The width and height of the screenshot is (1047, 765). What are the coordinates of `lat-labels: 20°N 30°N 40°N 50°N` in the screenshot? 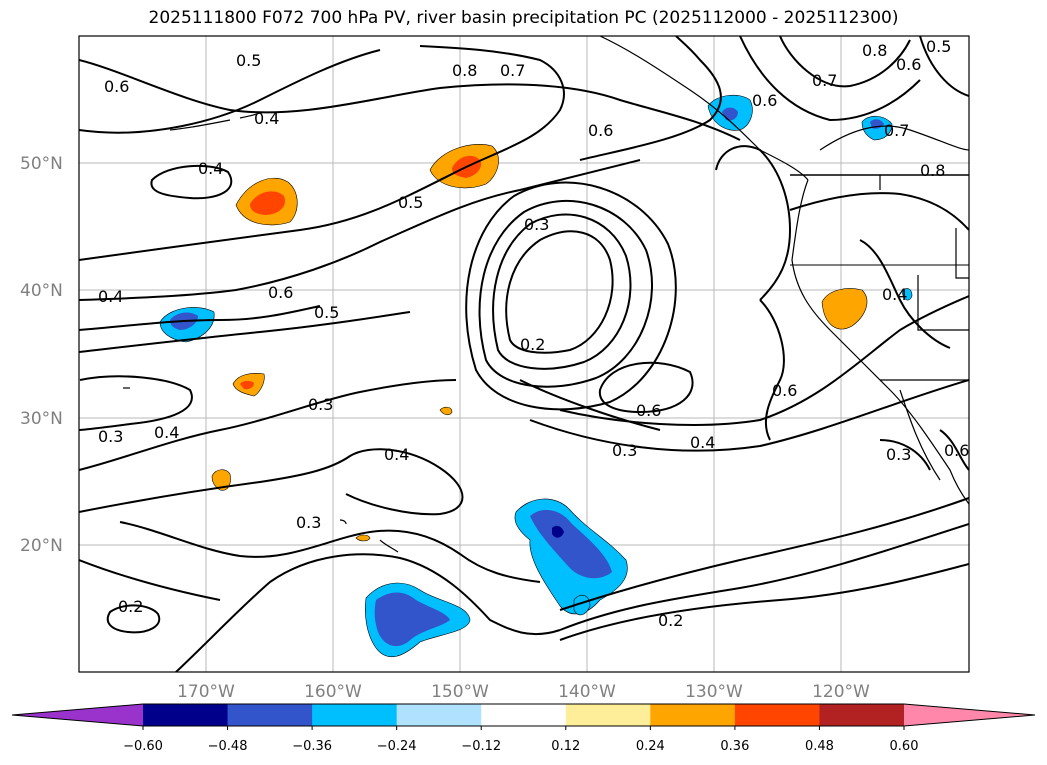 It's located at (41, 355).